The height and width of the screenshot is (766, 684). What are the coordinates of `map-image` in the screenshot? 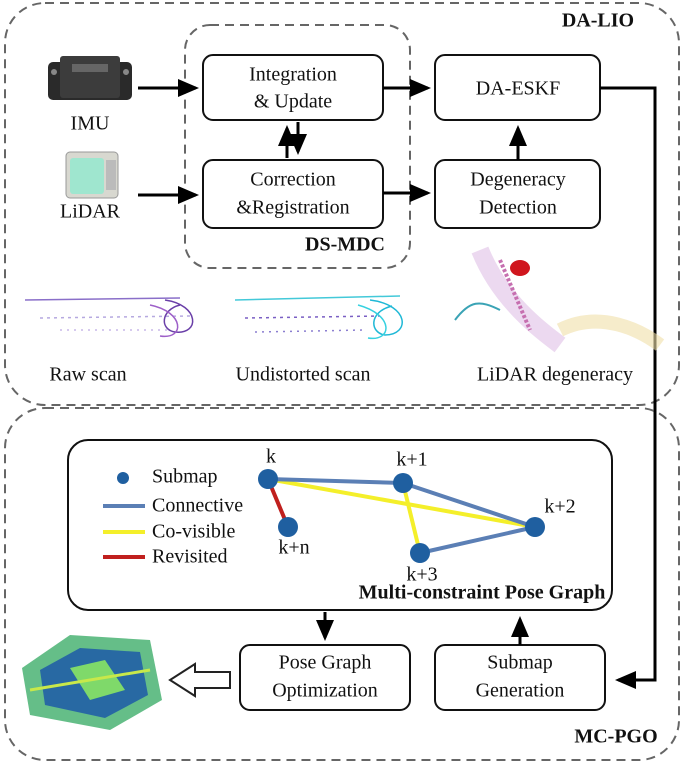 It's located at (92, 682).